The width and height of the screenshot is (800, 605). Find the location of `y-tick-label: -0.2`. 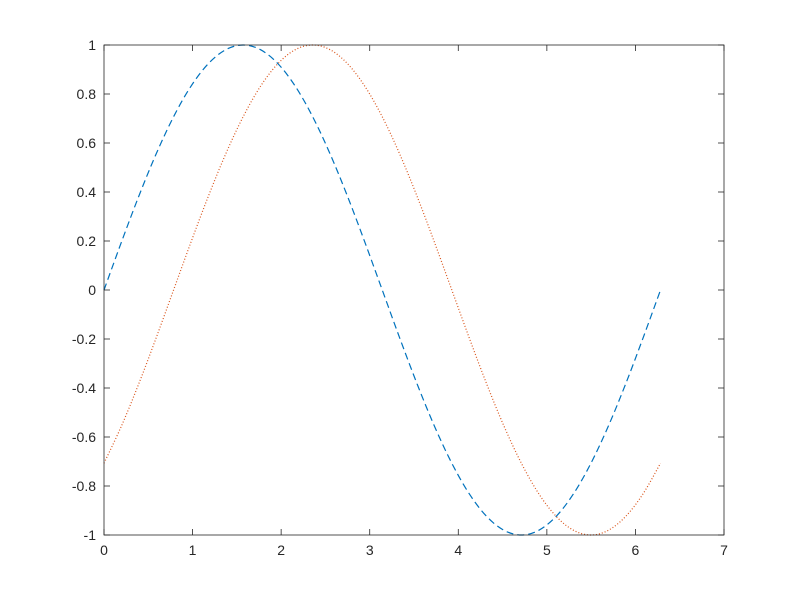

y-tick-label: -0.2 is located at coordinates (84, 339).